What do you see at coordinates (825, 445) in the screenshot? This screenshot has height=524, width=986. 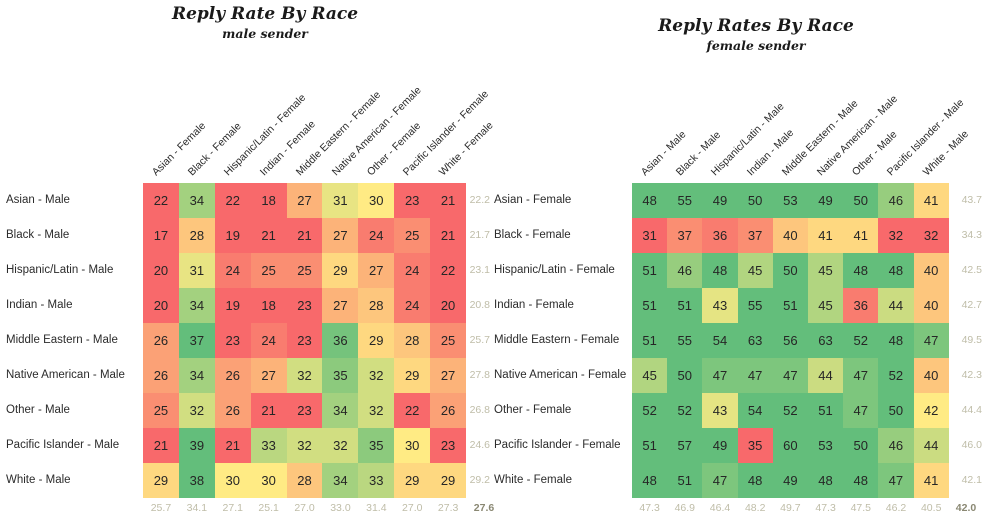 I see `heatmap-cell: 53` at bounding box center [825, 445].